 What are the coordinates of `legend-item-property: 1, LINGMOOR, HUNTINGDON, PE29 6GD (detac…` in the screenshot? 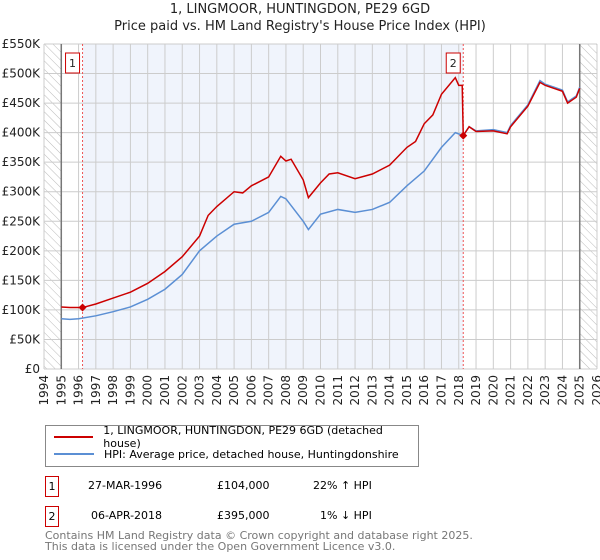 It's located at (236, 437).